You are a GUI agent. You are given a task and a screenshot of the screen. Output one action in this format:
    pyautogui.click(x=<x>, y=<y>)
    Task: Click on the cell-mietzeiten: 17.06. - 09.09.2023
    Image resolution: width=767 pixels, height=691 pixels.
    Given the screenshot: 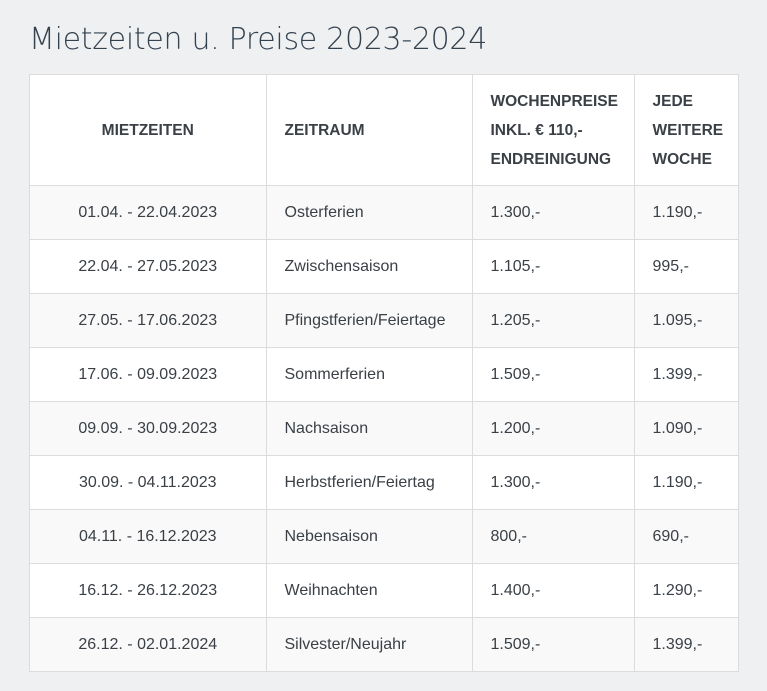 What is the action you would take?
    pyautogui.click(x=148, y=374)
    